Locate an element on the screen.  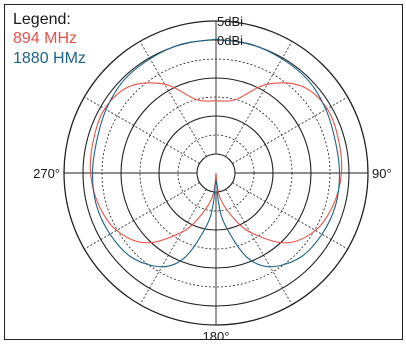
angle-tick-label: 270° is located at coordinates (46, 173).